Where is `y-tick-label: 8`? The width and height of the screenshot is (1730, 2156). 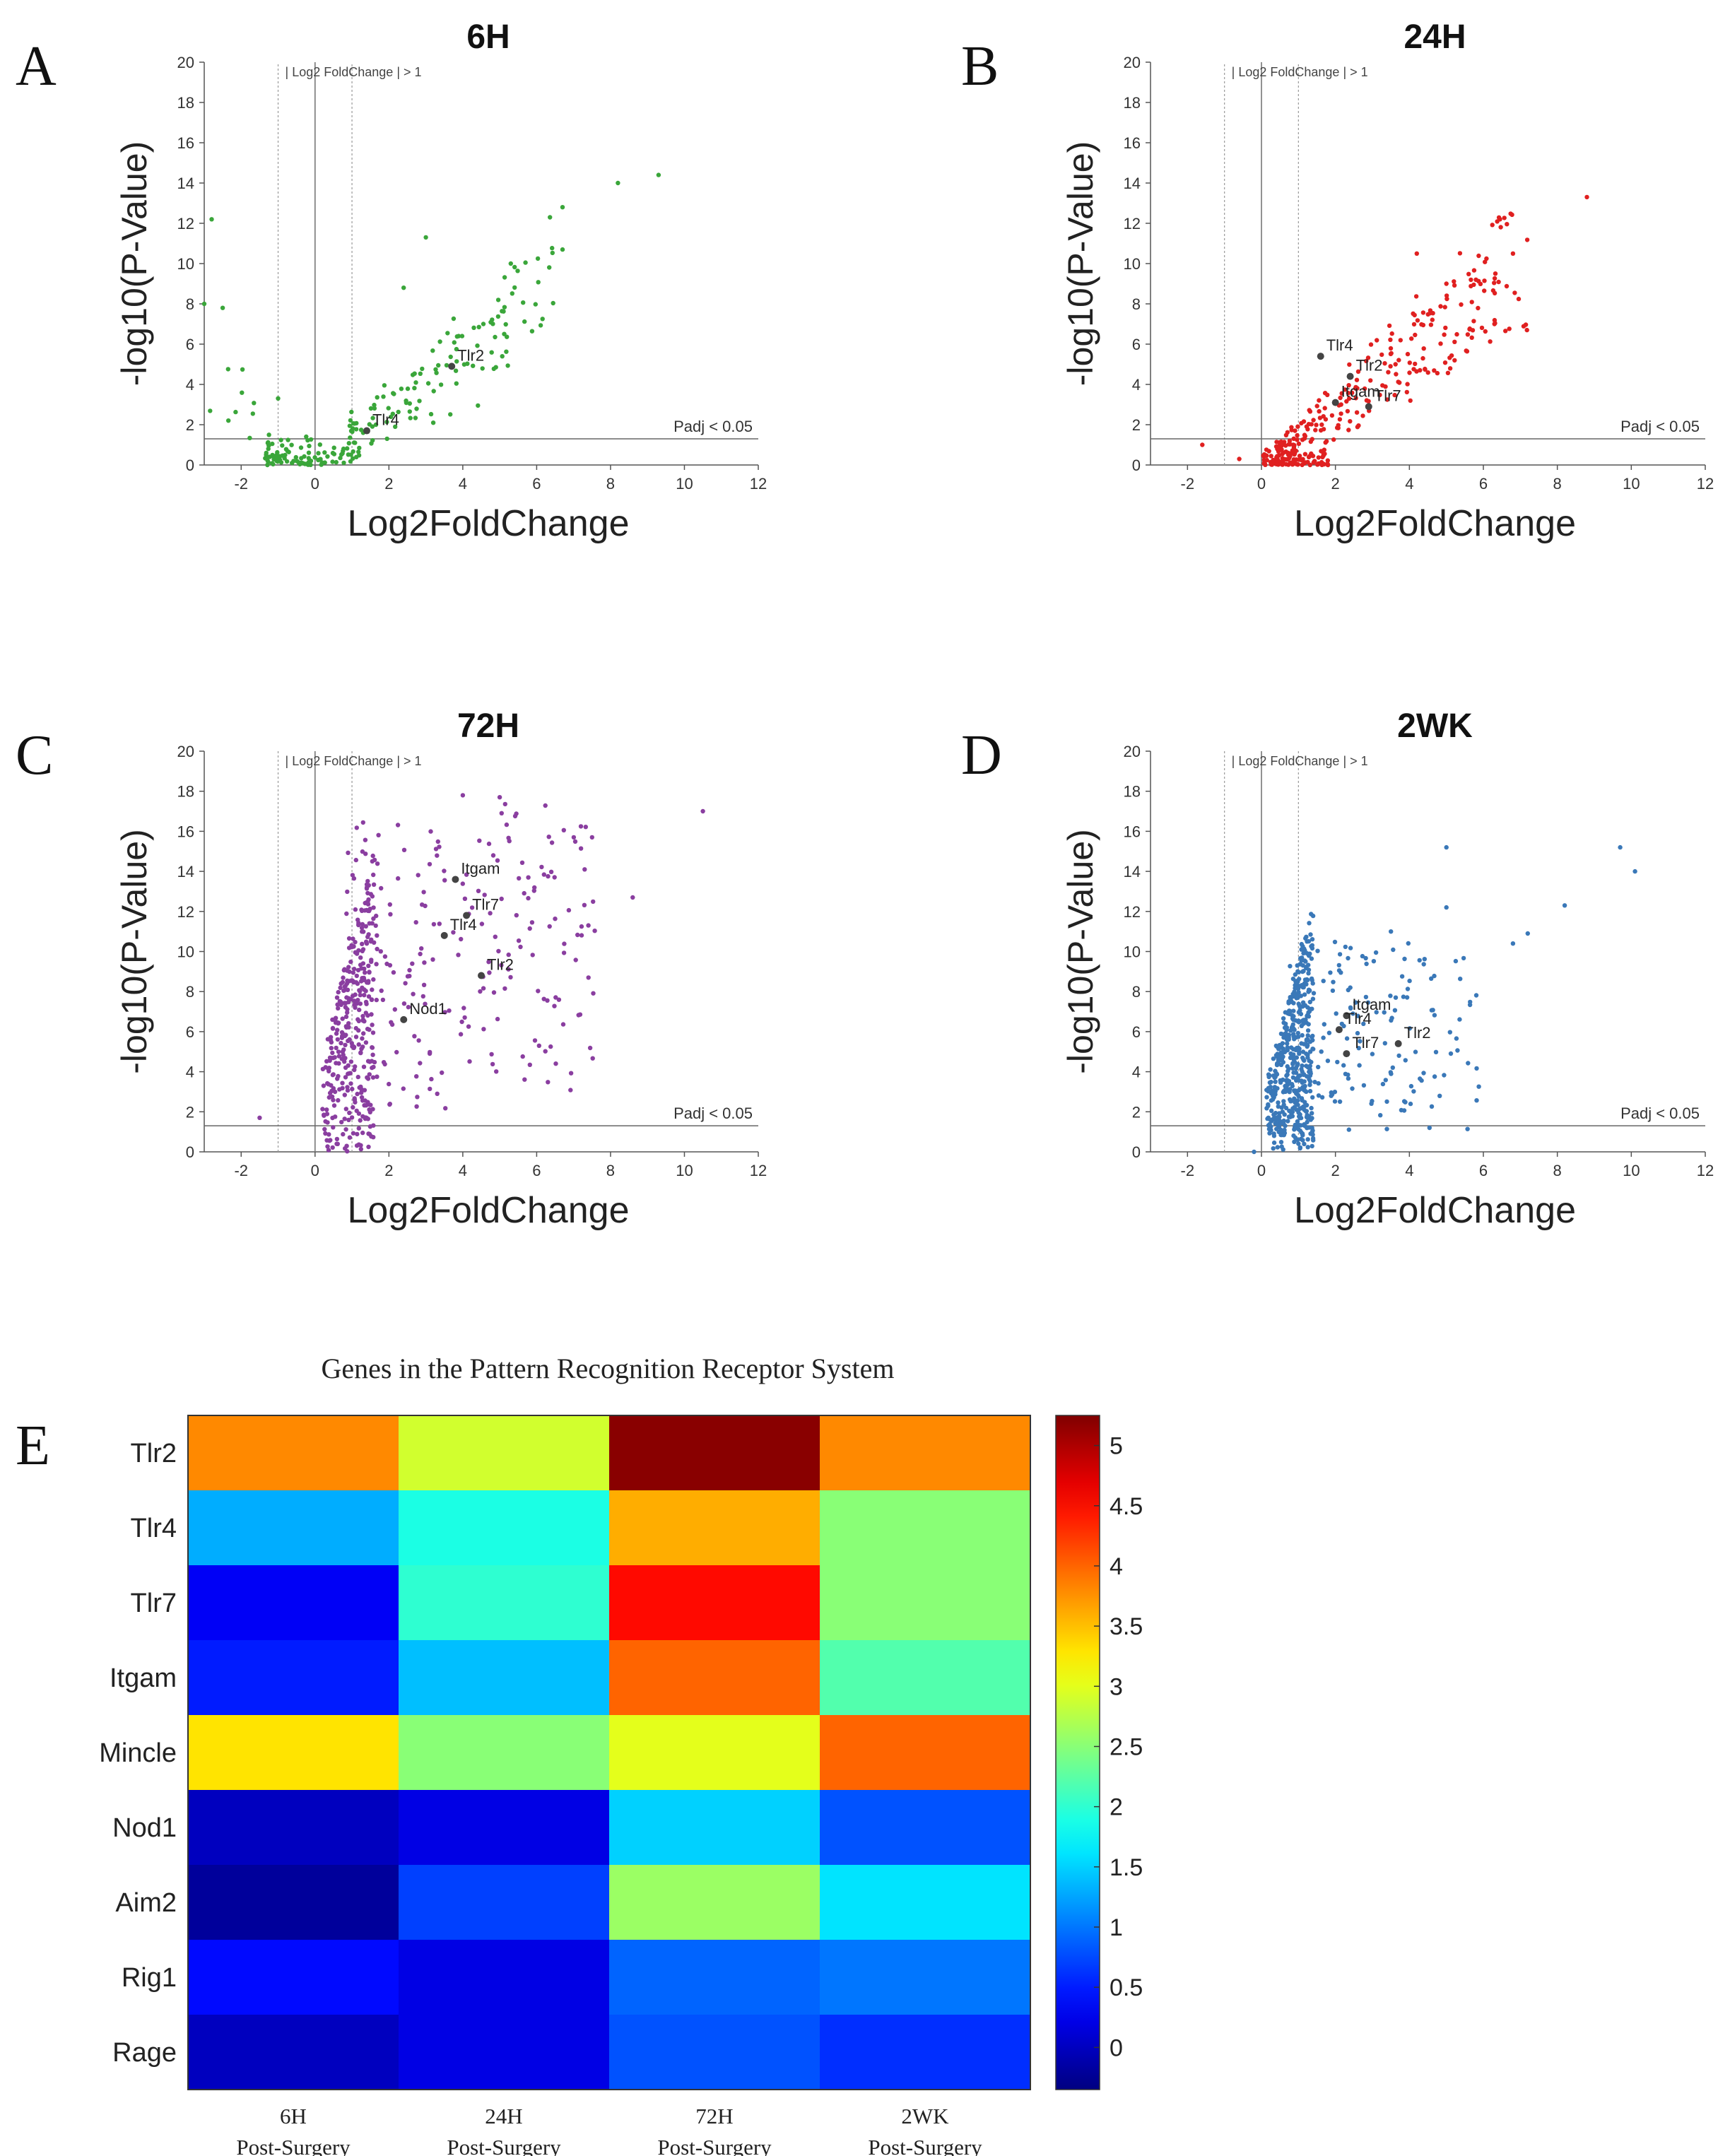 y-tick-label: 8 is located at coordinates (190, 304).